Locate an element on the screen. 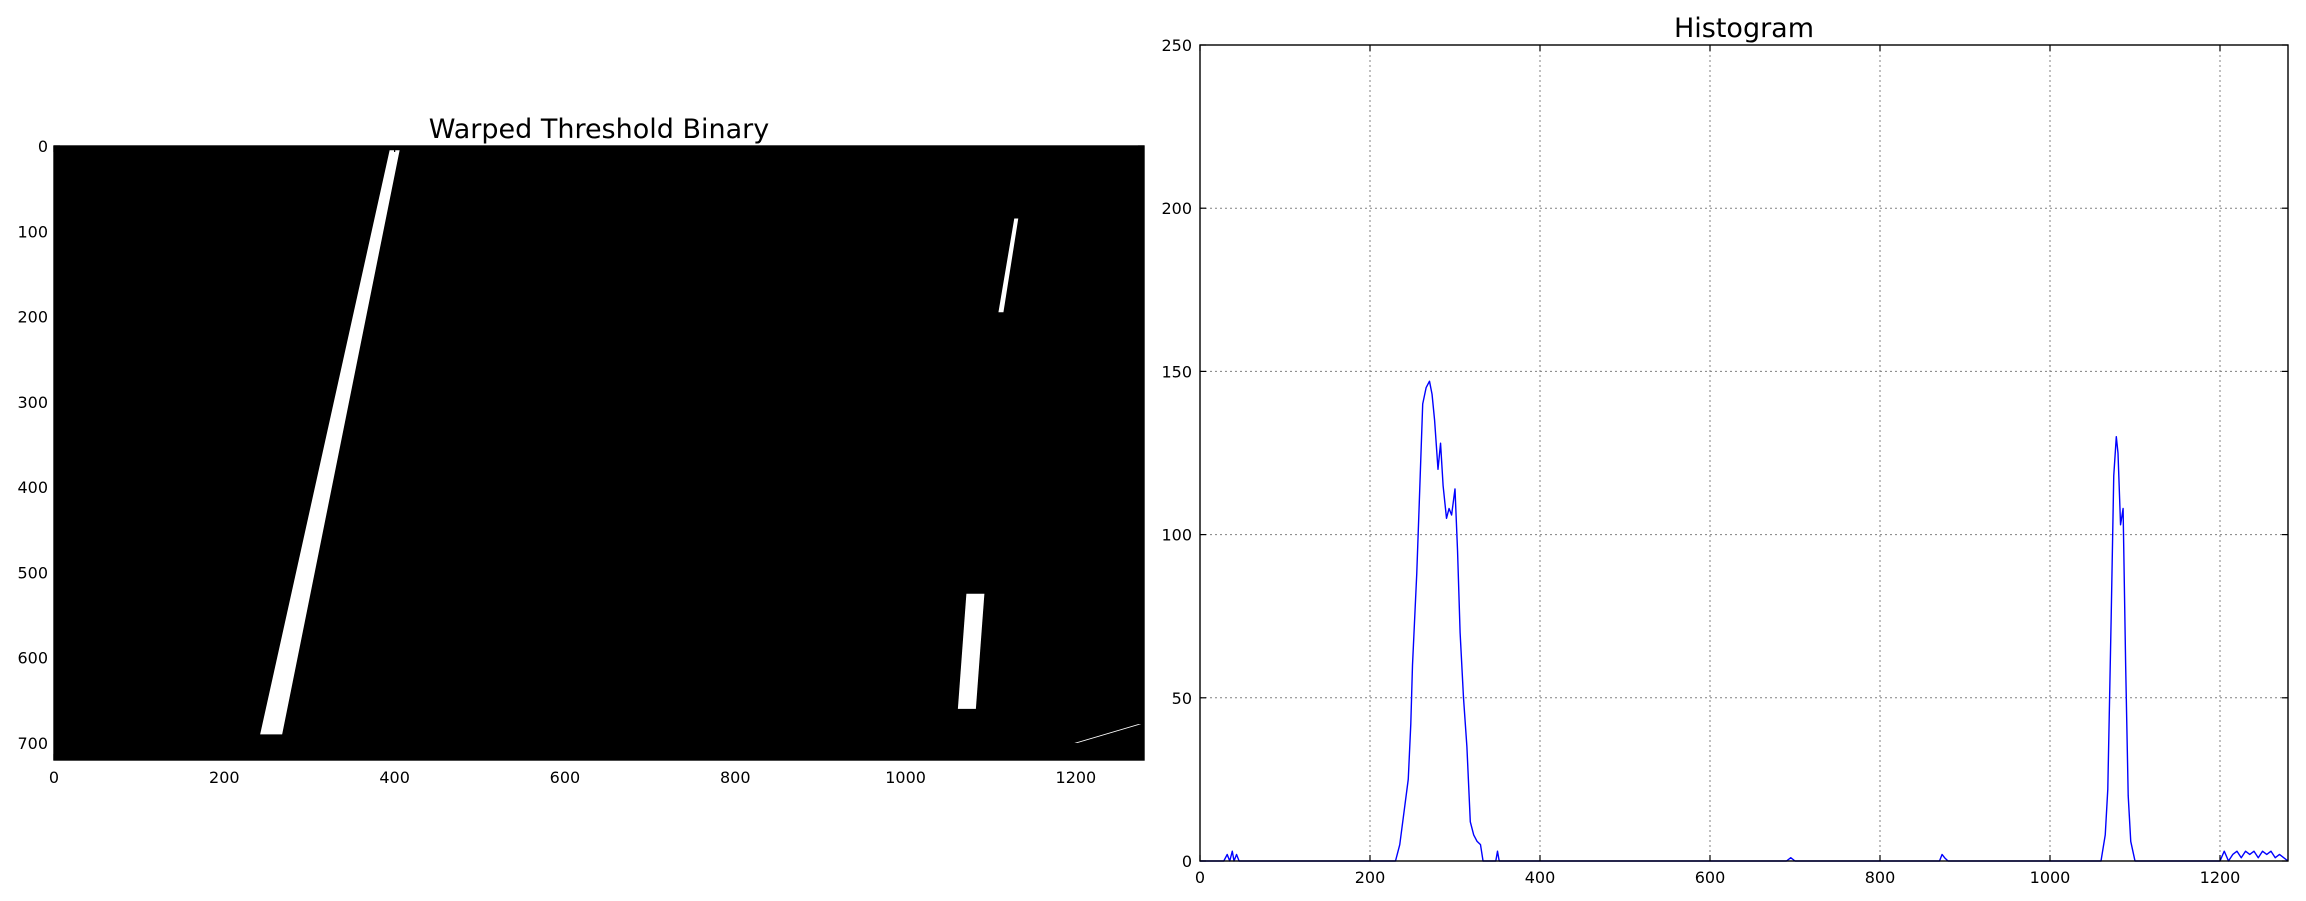  histogram-title: Histogram is located at coordinates (1744, 28).